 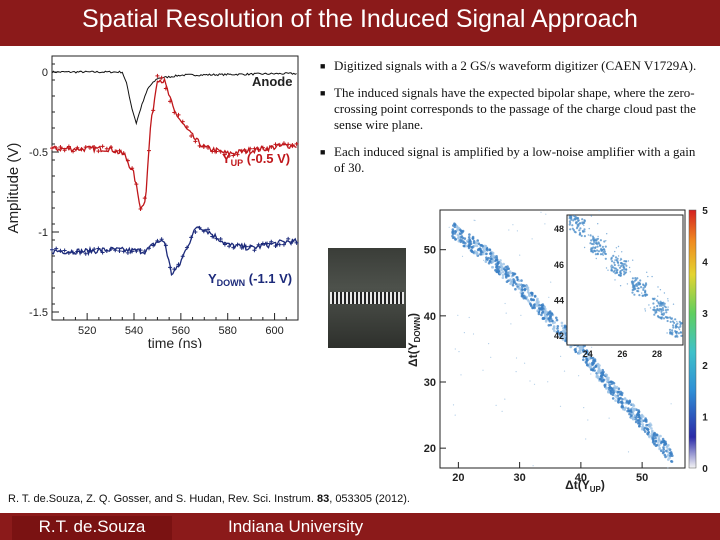 What do you see at coordinates (323, 499) in the screenshot?
I see `citation-volume: 83` at bounding box center [323, 499].